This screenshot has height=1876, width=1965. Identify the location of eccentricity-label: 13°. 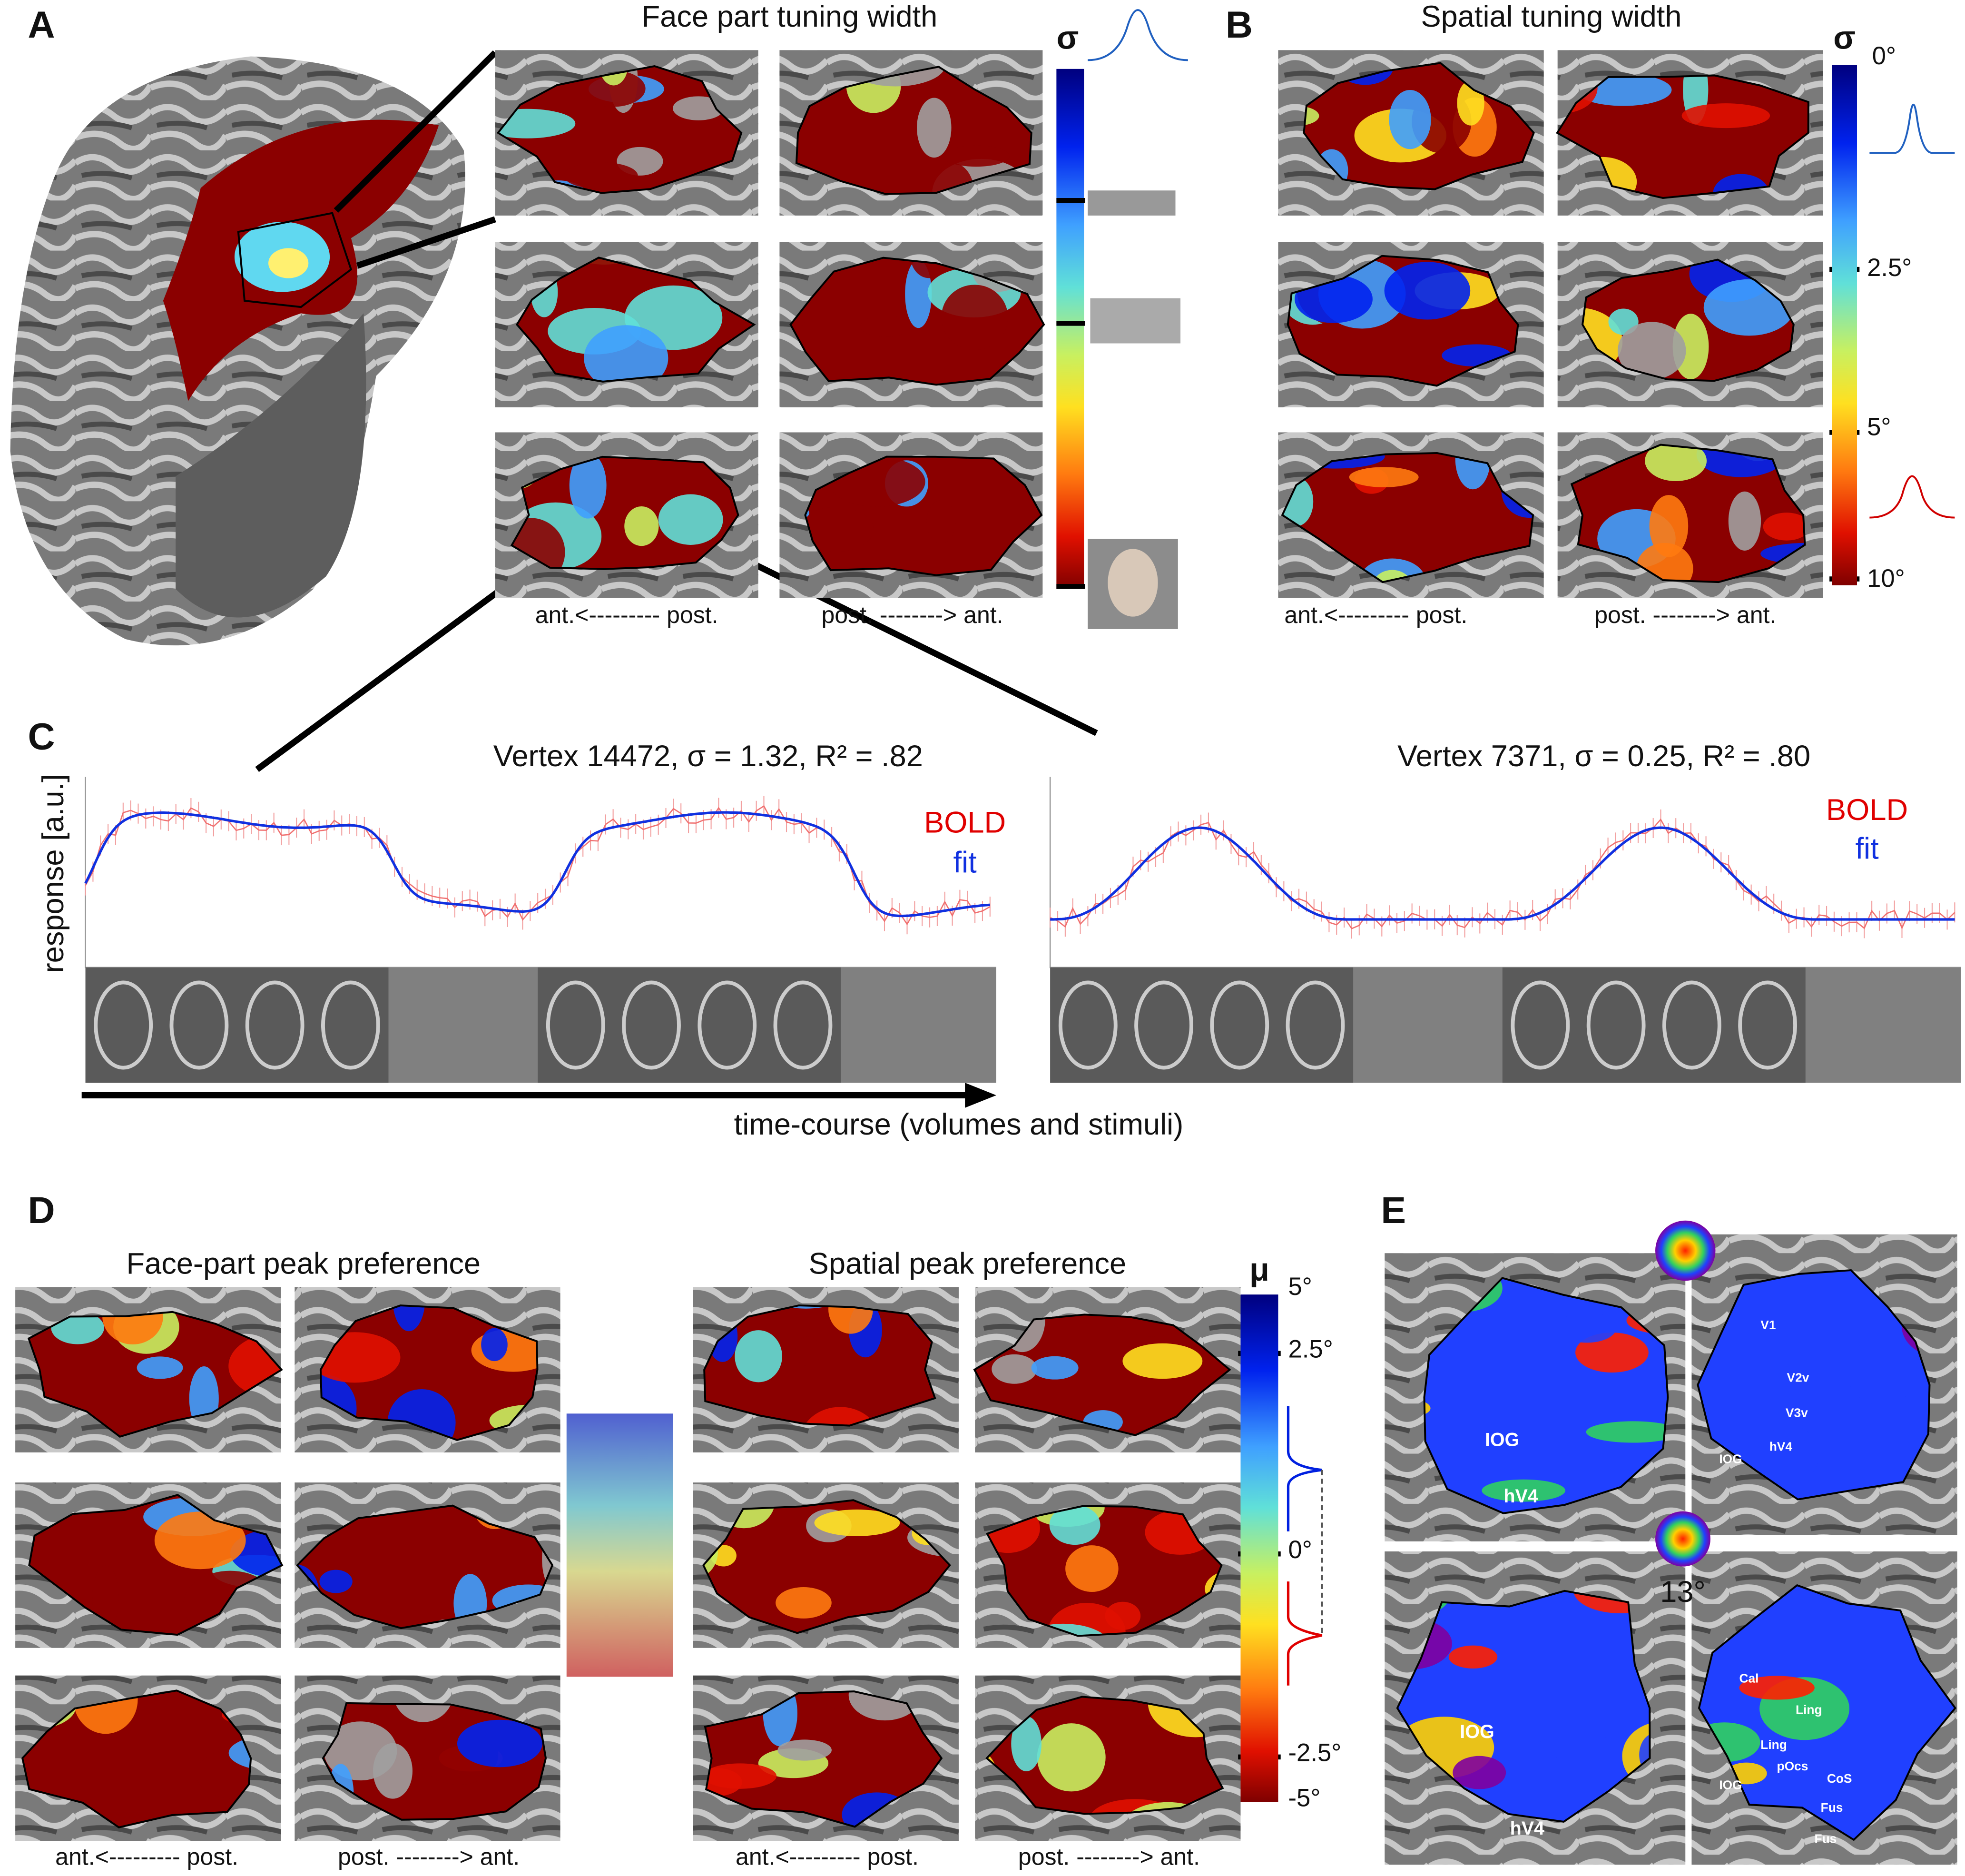
(1683, 1592).